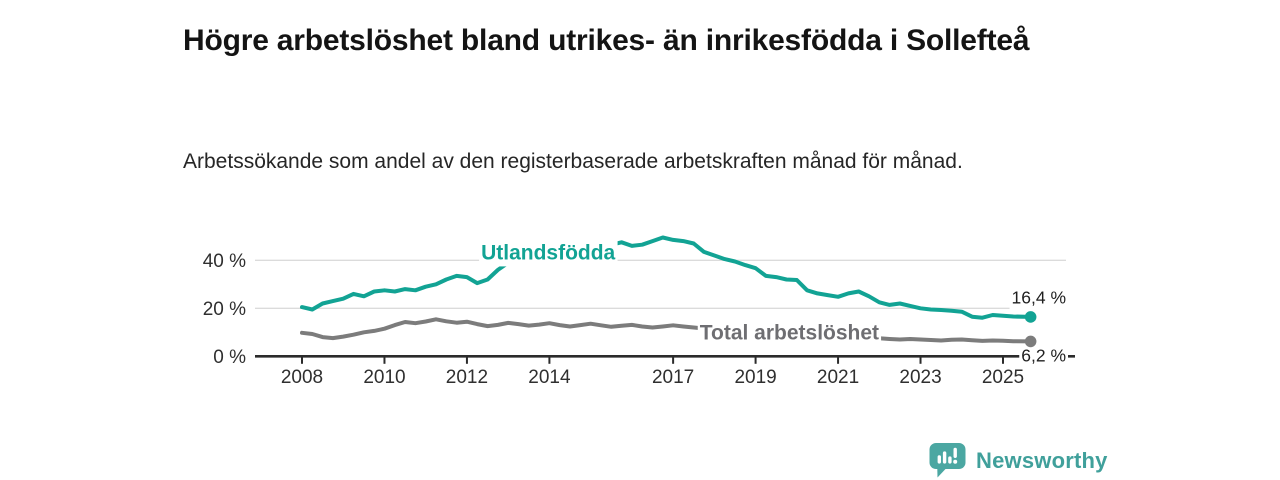  I want to click on series-label-utlandsf-dda: Utlandsfödda, so click(548, 252).